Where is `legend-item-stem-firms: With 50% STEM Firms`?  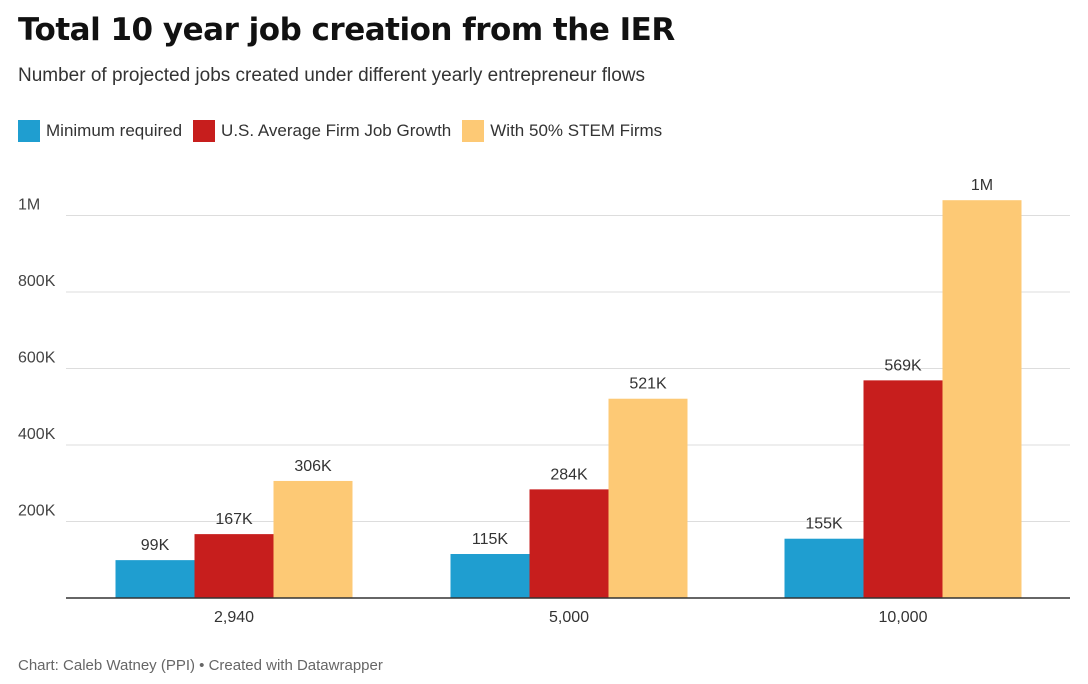
legend-item-stem-firms: With 50% STEM Firms is located at coordinates (562, 131).